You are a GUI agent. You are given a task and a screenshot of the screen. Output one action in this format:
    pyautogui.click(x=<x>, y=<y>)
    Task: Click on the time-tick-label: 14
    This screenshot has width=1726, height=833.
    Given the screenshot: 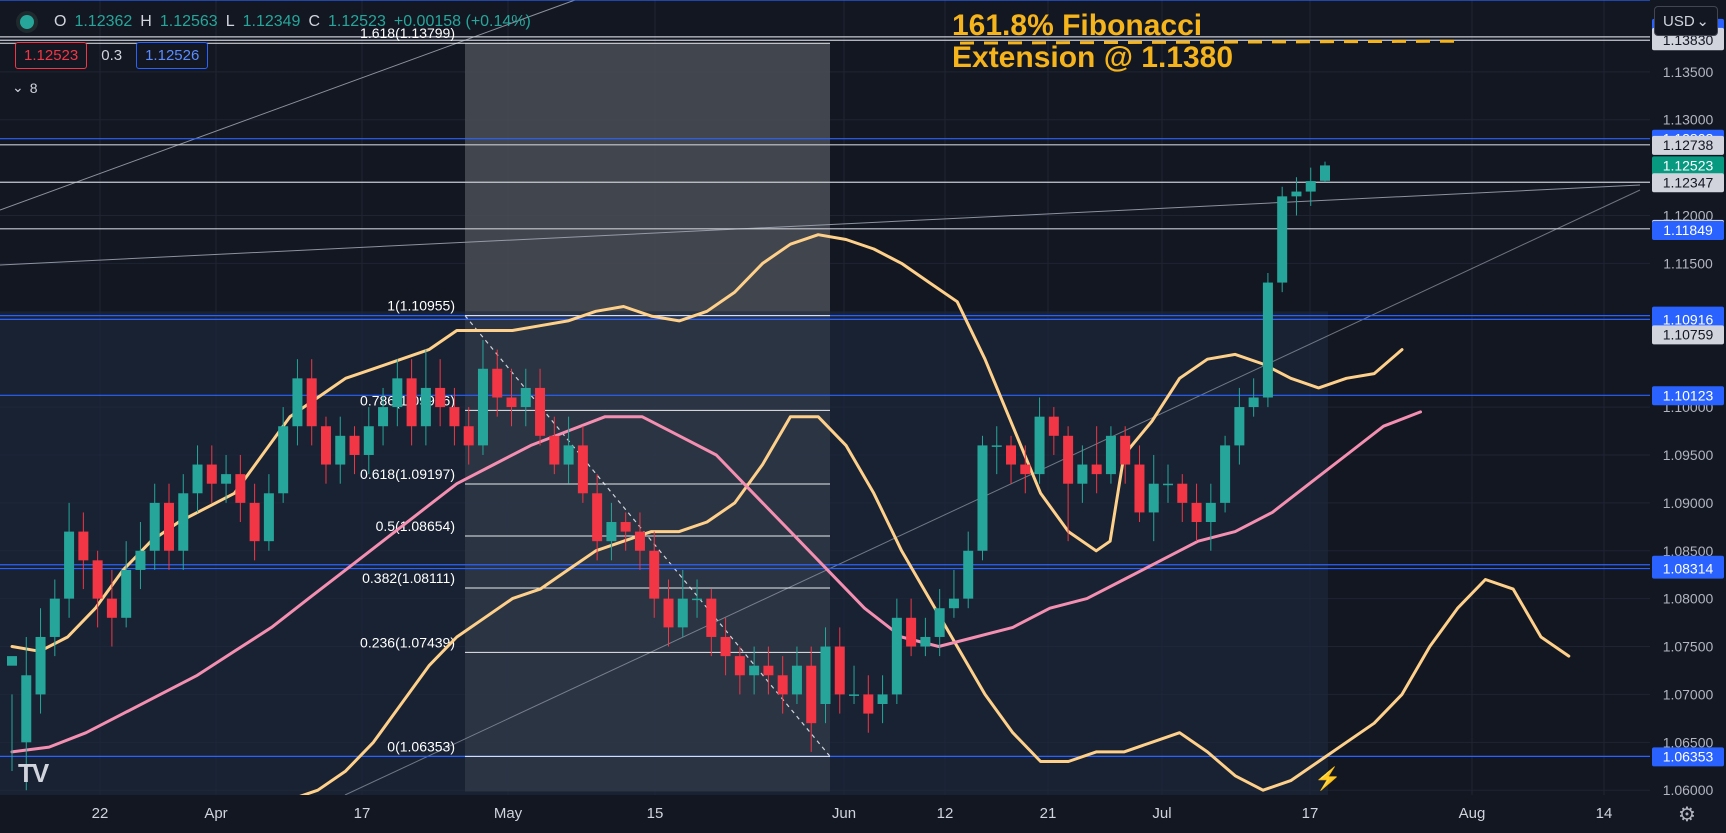 What is the action you would take?
    pyautogui.click(x=1604, y=813)
    